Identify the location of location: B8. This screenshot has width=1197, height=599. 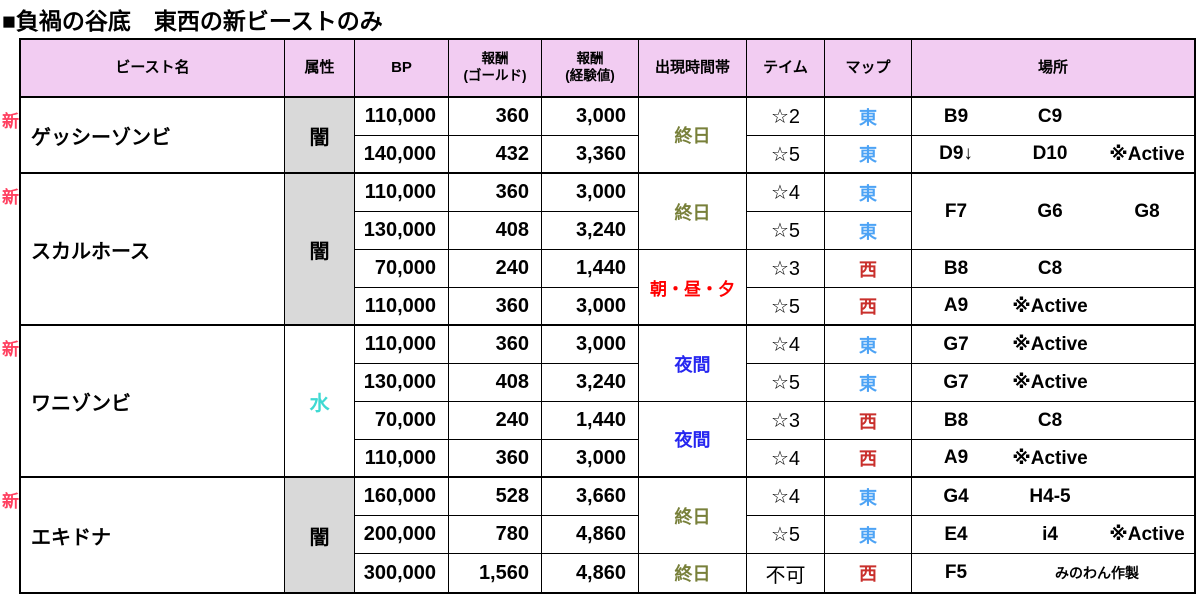
(956, 268).